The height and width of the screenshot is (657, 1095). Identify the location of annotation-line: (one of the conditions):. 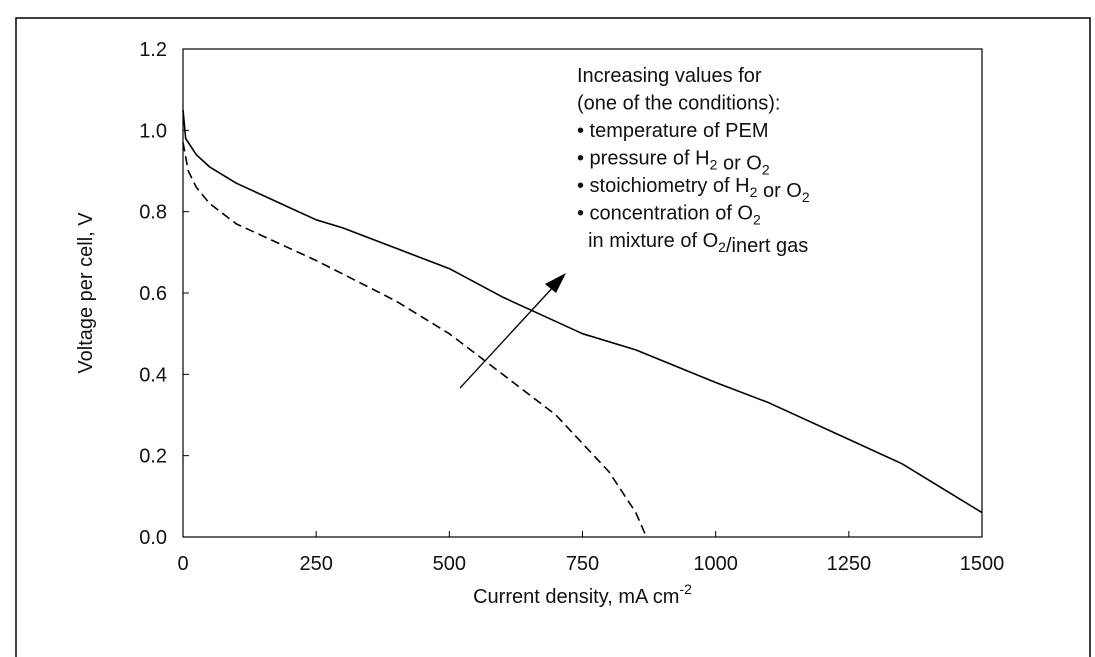
(678, 104).